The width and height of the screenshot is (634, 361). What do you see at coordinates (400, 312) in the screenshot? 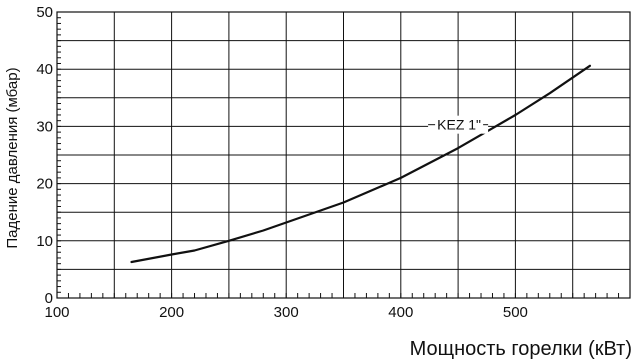
I see `x-tick-label: 400` at bounding box center [400, 312].